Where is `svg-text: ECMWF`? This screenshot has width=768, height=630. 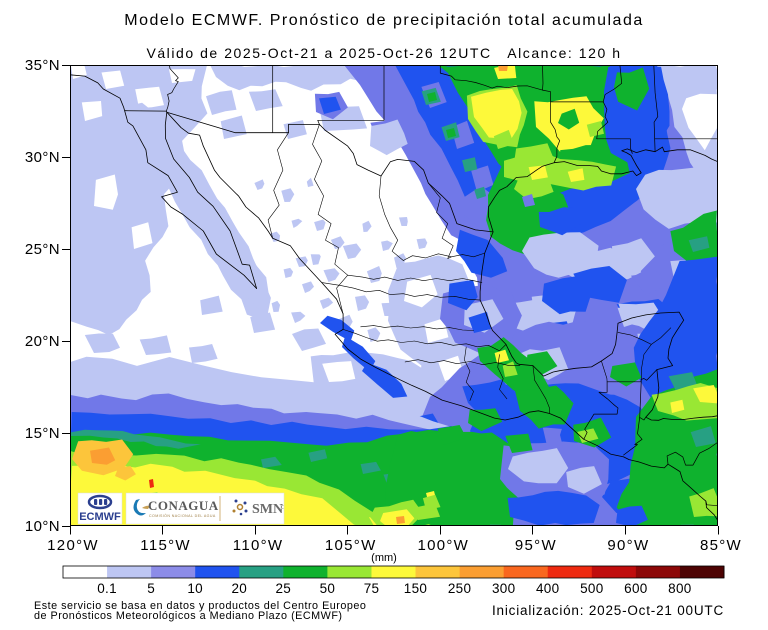
svg-text: ECMWF is located at coordinates (100, 517).